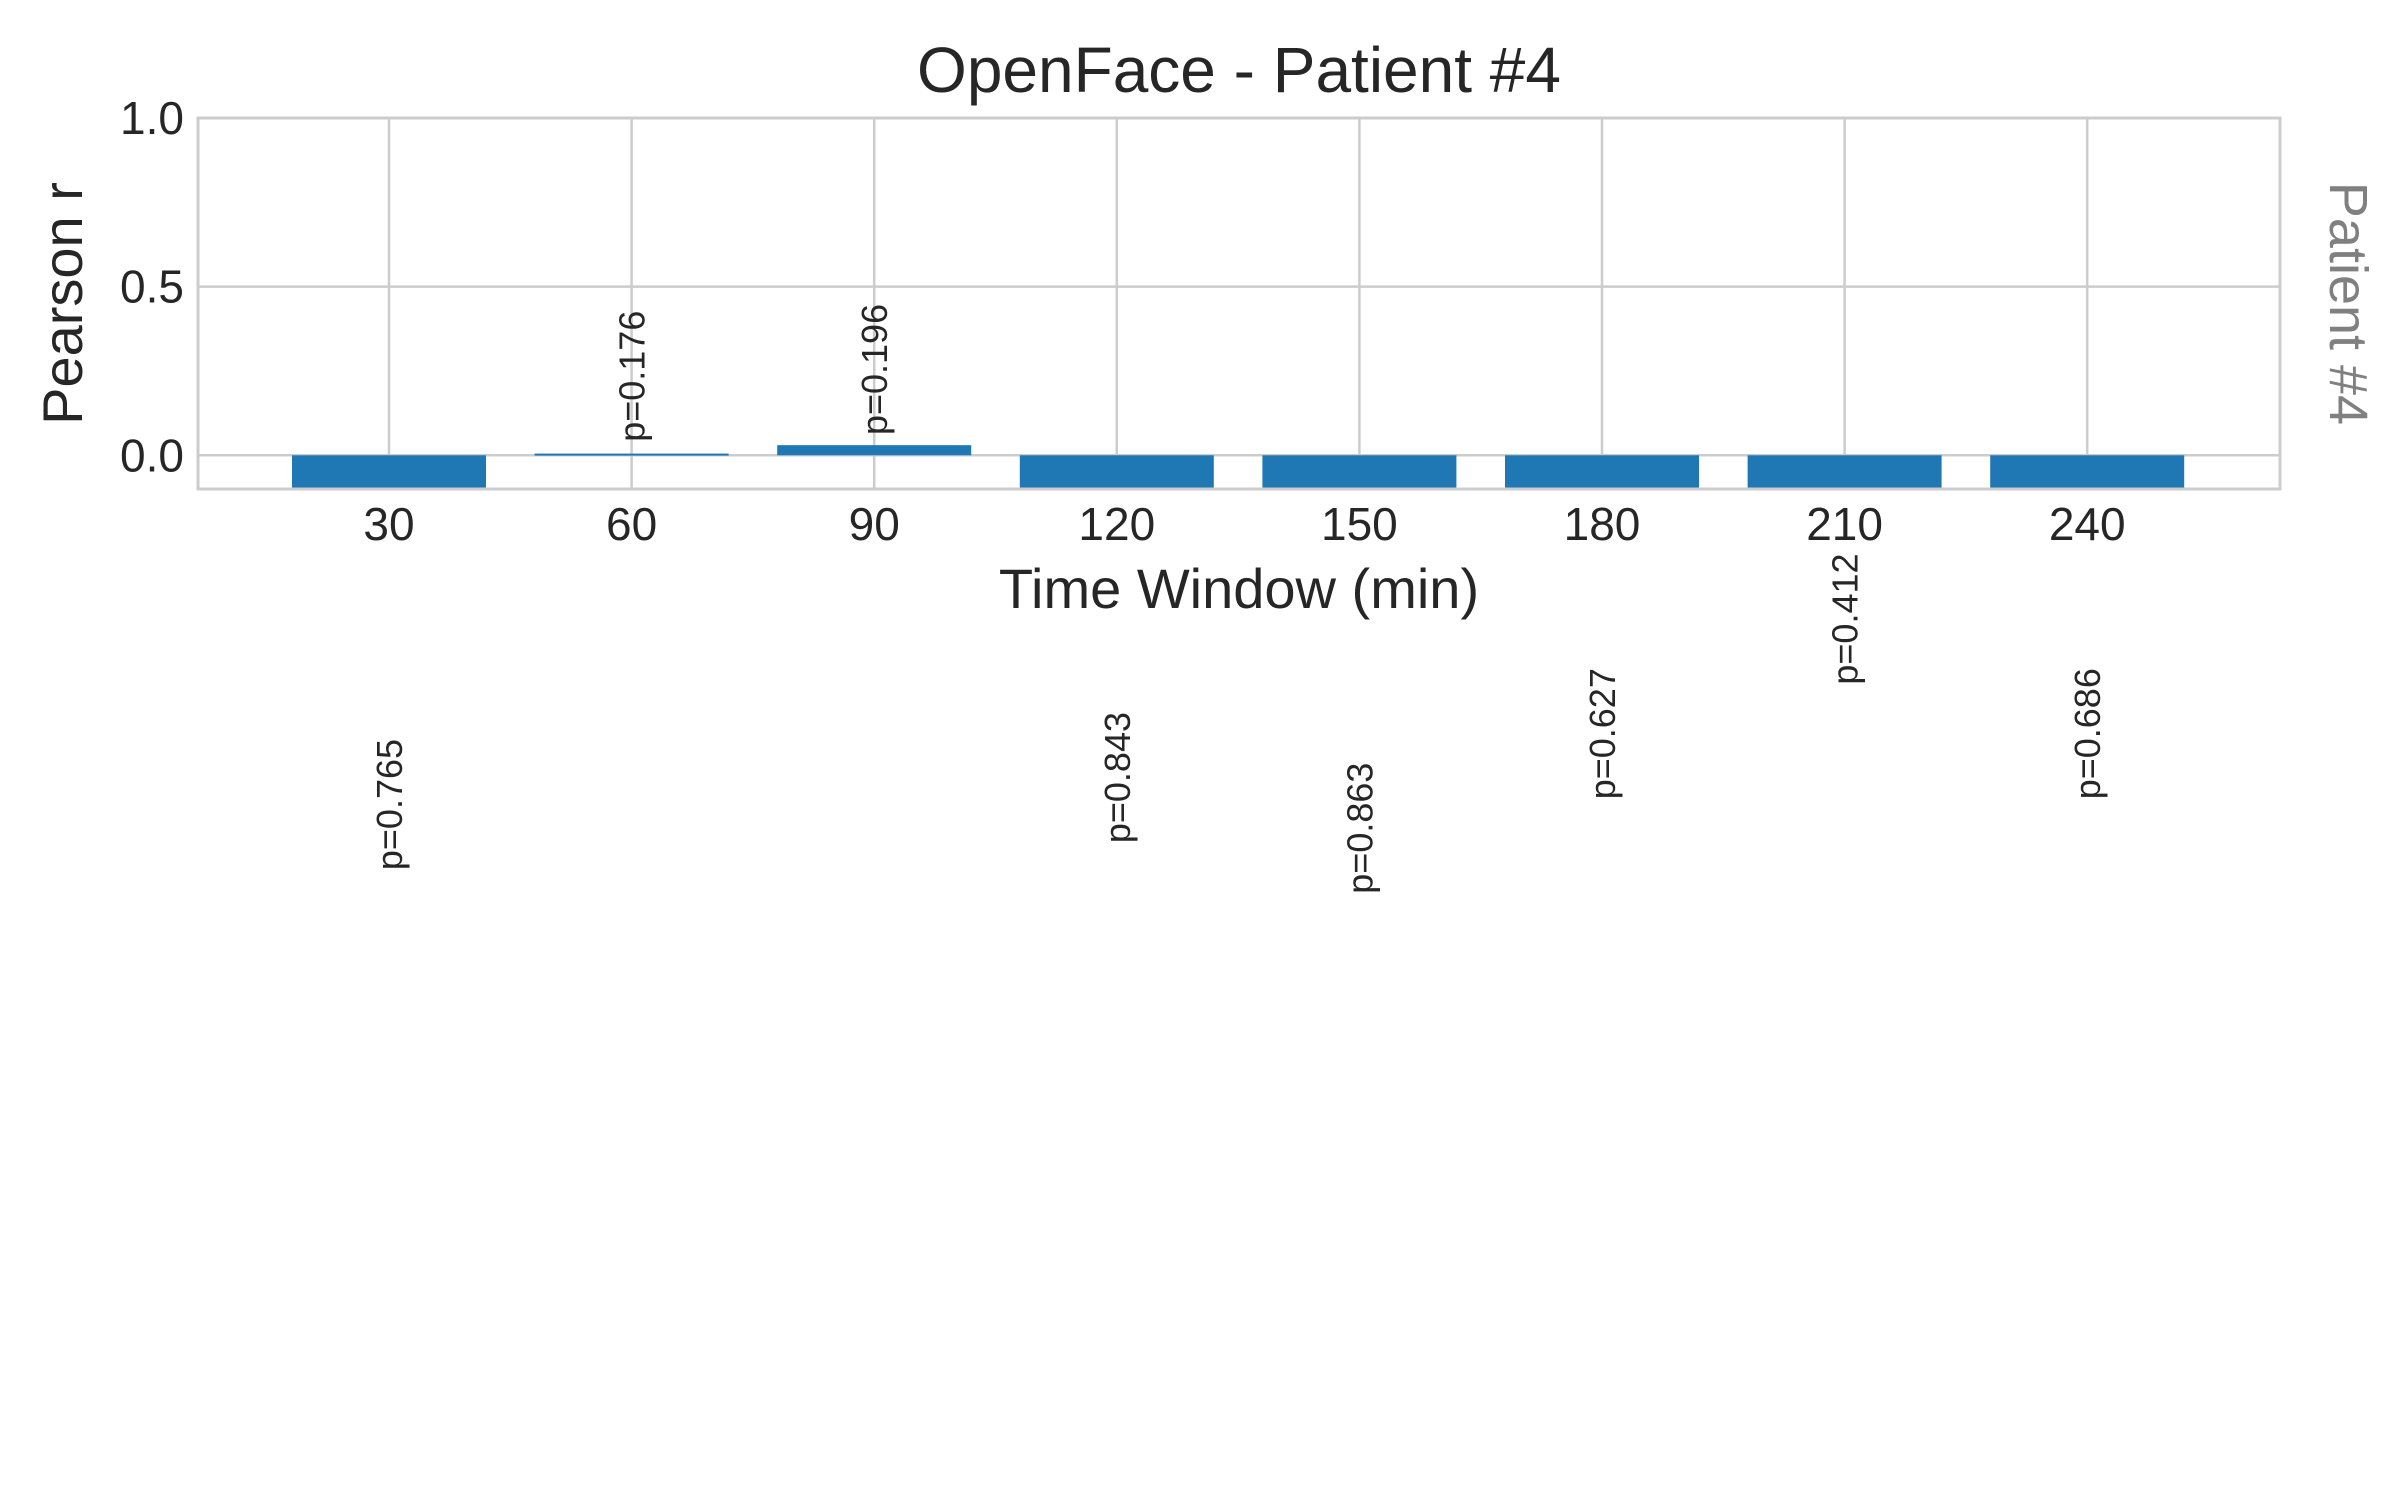  I want to click on bar-layer, so click(1238, 467).